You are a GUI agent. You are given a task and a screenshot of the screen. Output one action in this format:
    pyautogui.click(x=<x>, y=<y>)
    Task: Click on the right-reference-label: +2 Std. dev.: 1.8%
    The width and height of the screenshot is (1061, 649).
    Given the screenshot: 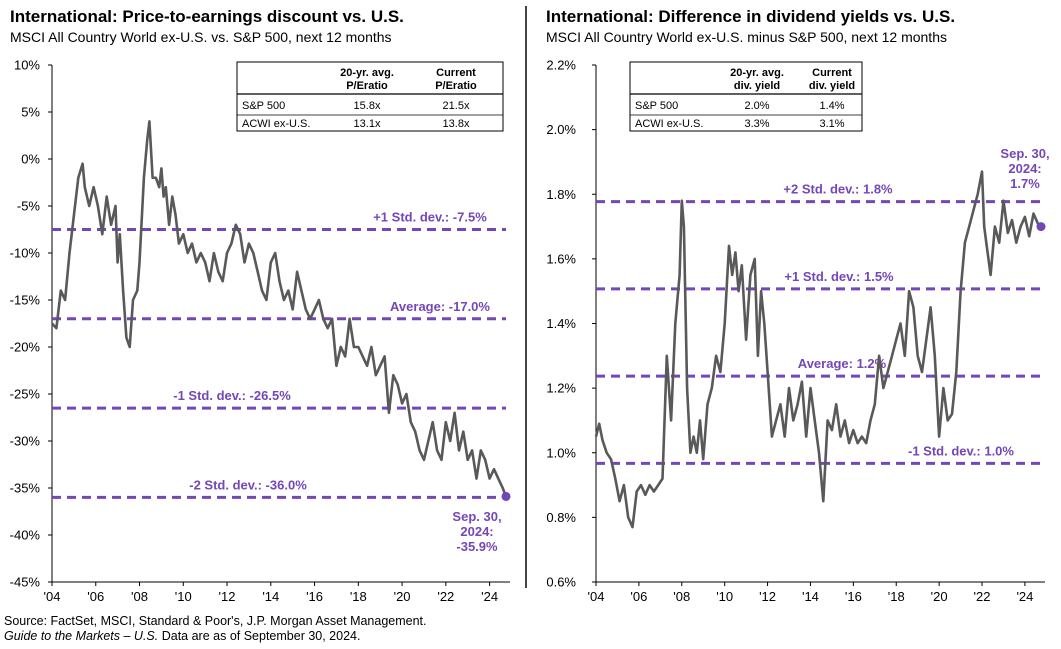 What is the action you would take?
    pyautogui.click(x=838, y=189)
    